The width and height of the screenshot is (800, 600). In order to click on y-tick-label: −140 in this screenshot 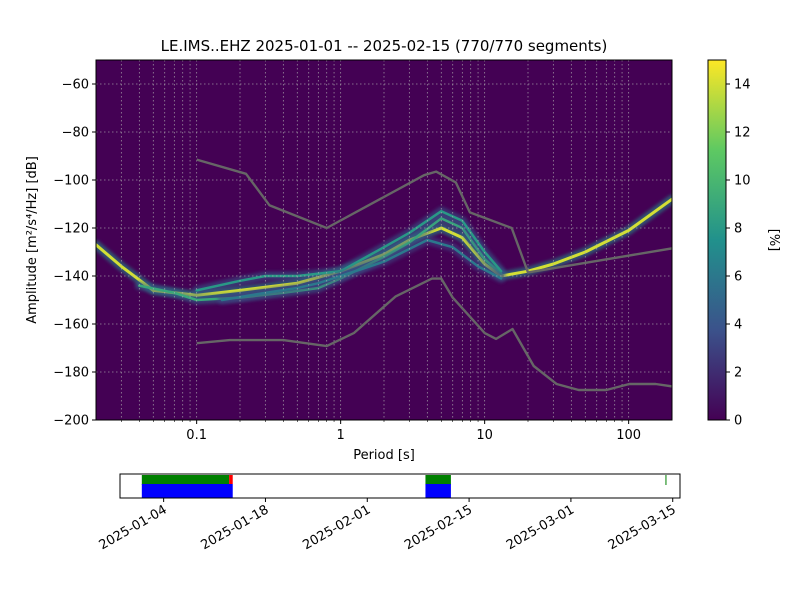, I will do `click(71, 277)`.